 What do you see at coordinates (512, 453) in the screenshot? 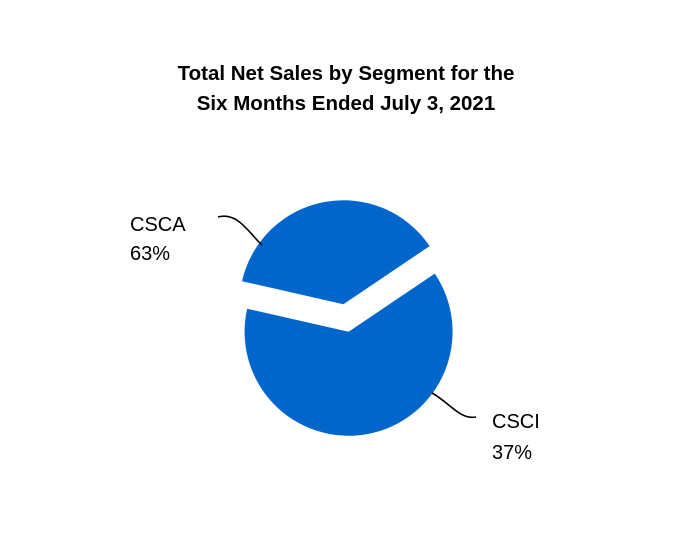
I see `slice-percent-csci: 37%` at bounding box center [512, 453].